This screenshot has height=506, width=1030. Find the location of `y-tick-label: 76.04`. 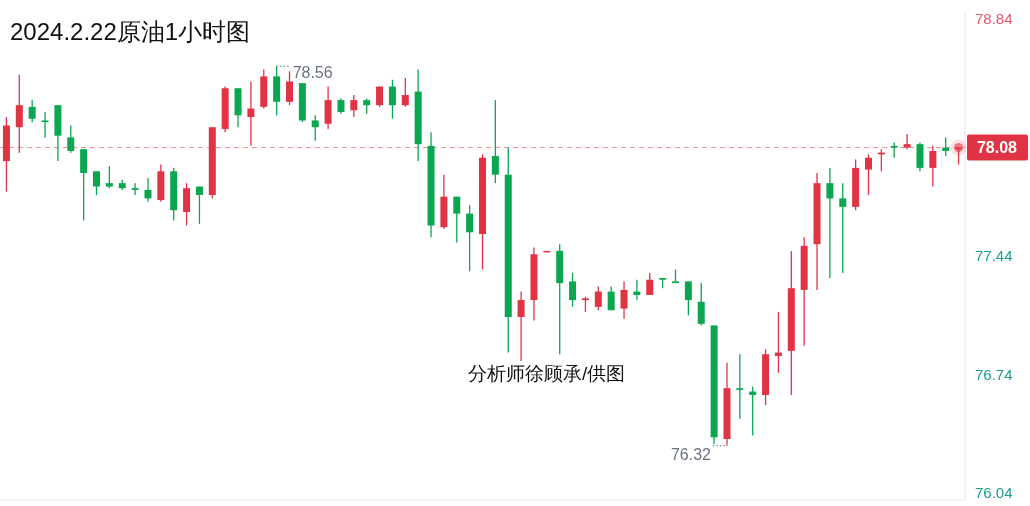

y-tick-label: 76.04 is located at coordinates (994, 493).